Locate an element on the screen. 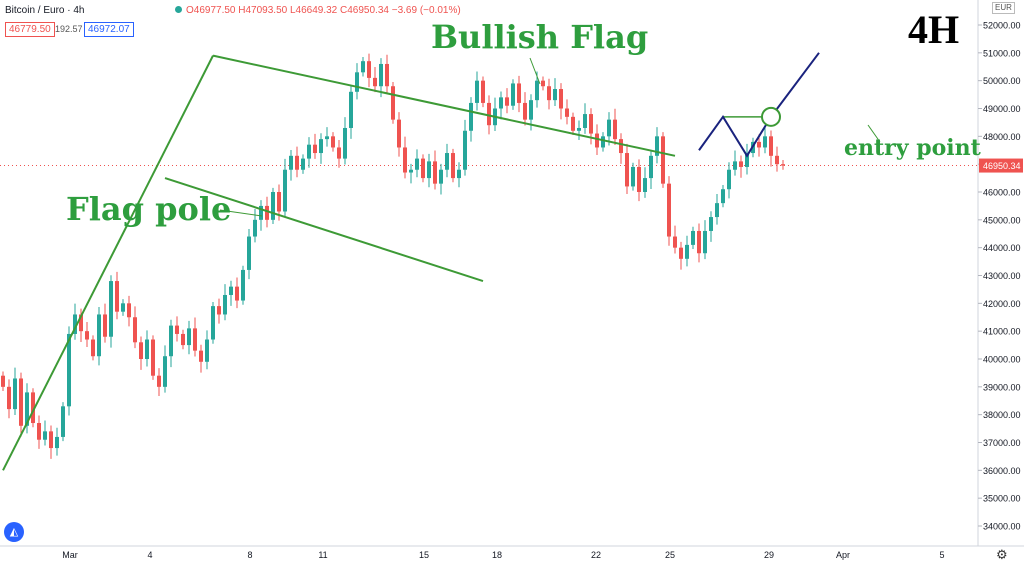 The width and height of the screenshot is (1024, 564). time-tick-label: 8 is located at coordinates (249, 555).